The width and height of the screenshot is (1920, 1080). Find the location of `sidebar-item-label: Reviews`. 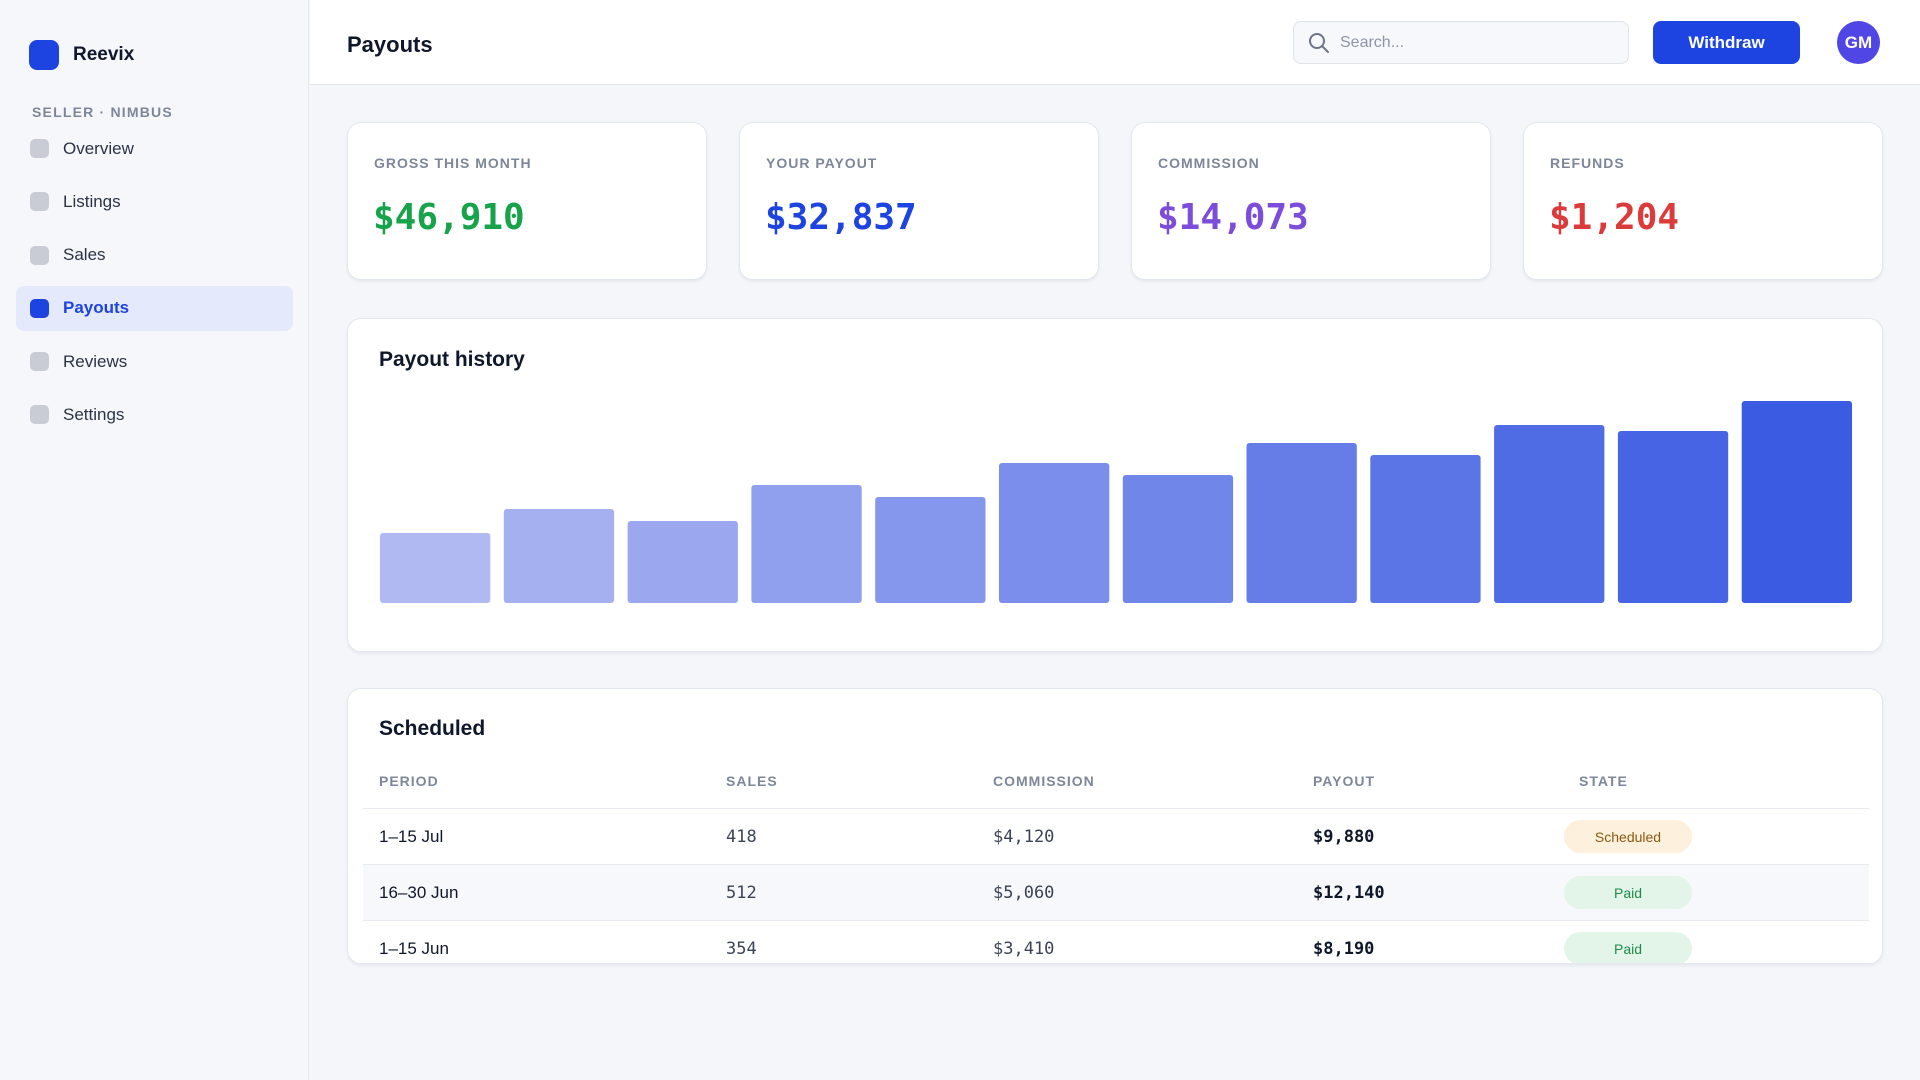

sidebar-item-label: Reviews is located at coordinates (95, 361).